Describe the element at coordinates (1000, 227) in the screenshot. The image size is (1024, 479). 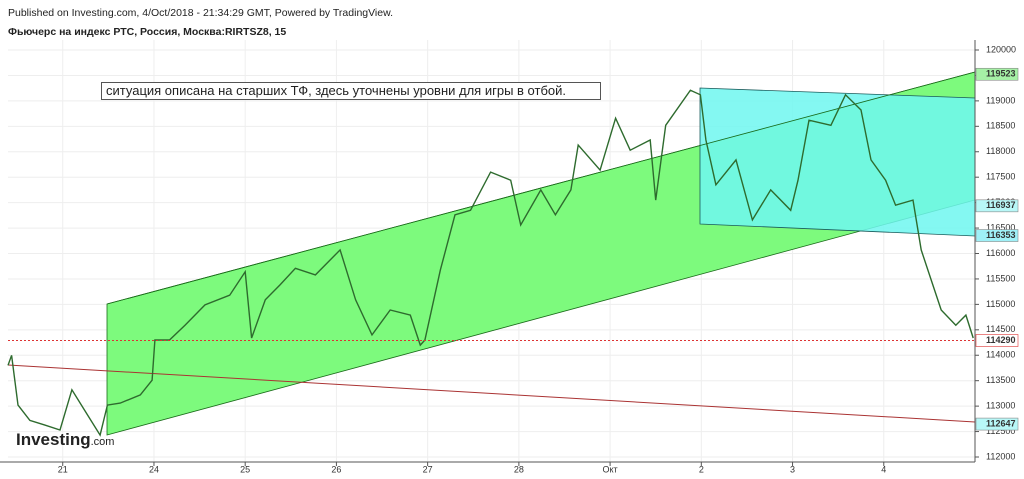
I see `y-tick-label: 116500` at that location.